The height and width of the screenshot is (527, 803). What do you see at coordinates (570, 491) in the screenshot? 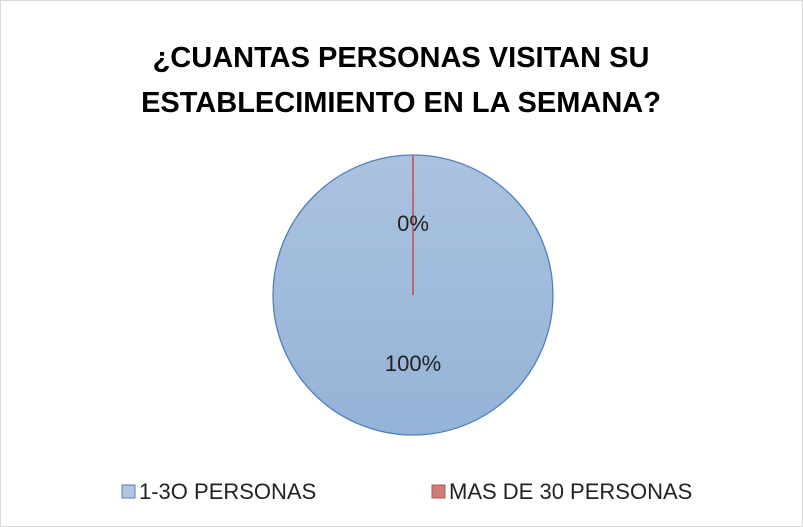
I see `legend-label: MAS DE 30 PERSONAS` at bounding box center [570, 491].